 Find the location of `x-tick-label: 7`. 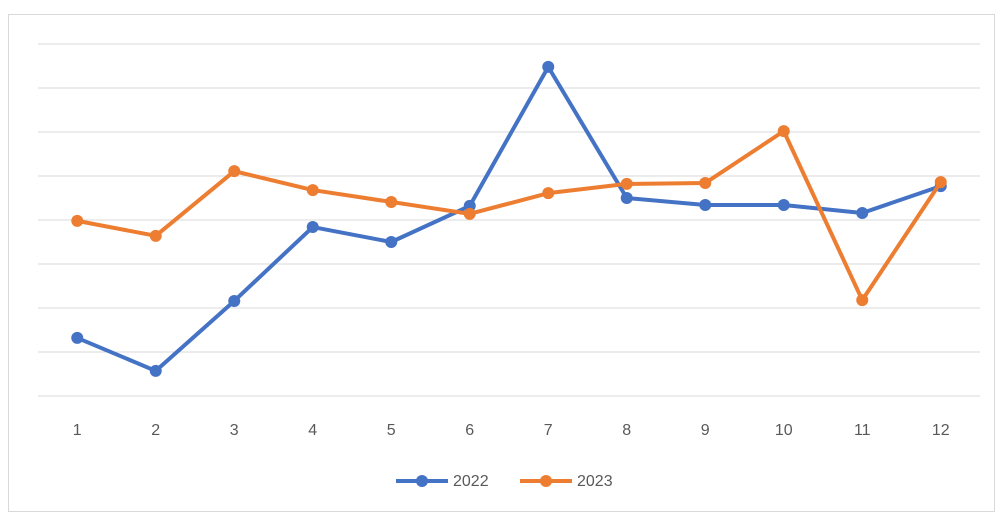

x-tick-label: 7 is located at coordinates (548, 430).